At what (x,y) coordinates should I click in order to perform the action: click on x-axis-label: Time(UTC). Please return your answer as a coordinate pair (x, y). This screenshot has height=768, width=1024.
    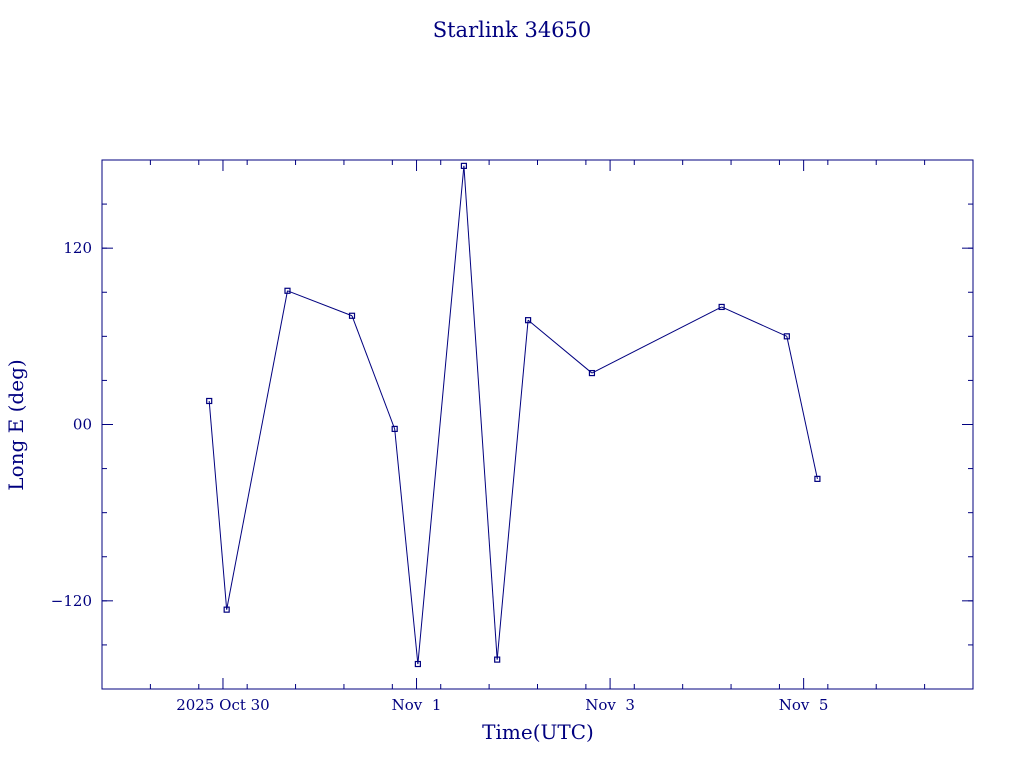
    Looking at the image, I should click on (538, 732).